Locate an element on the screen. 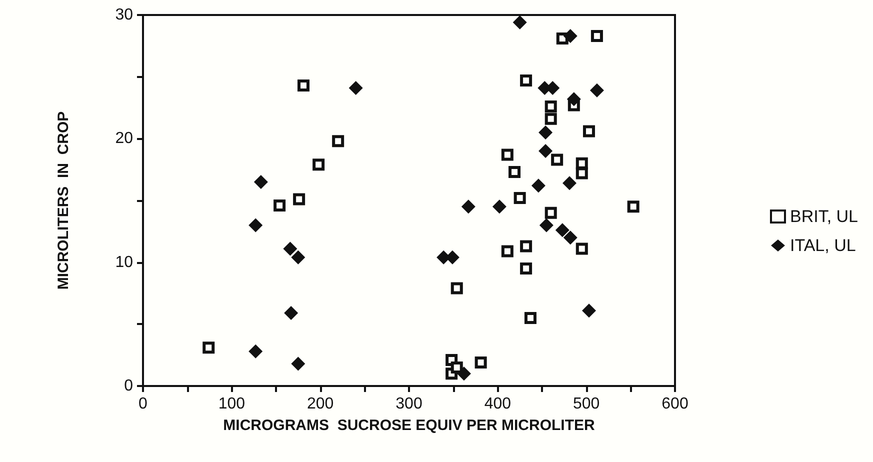  x-tick-label: 500 is located at coordinates (586, 404).